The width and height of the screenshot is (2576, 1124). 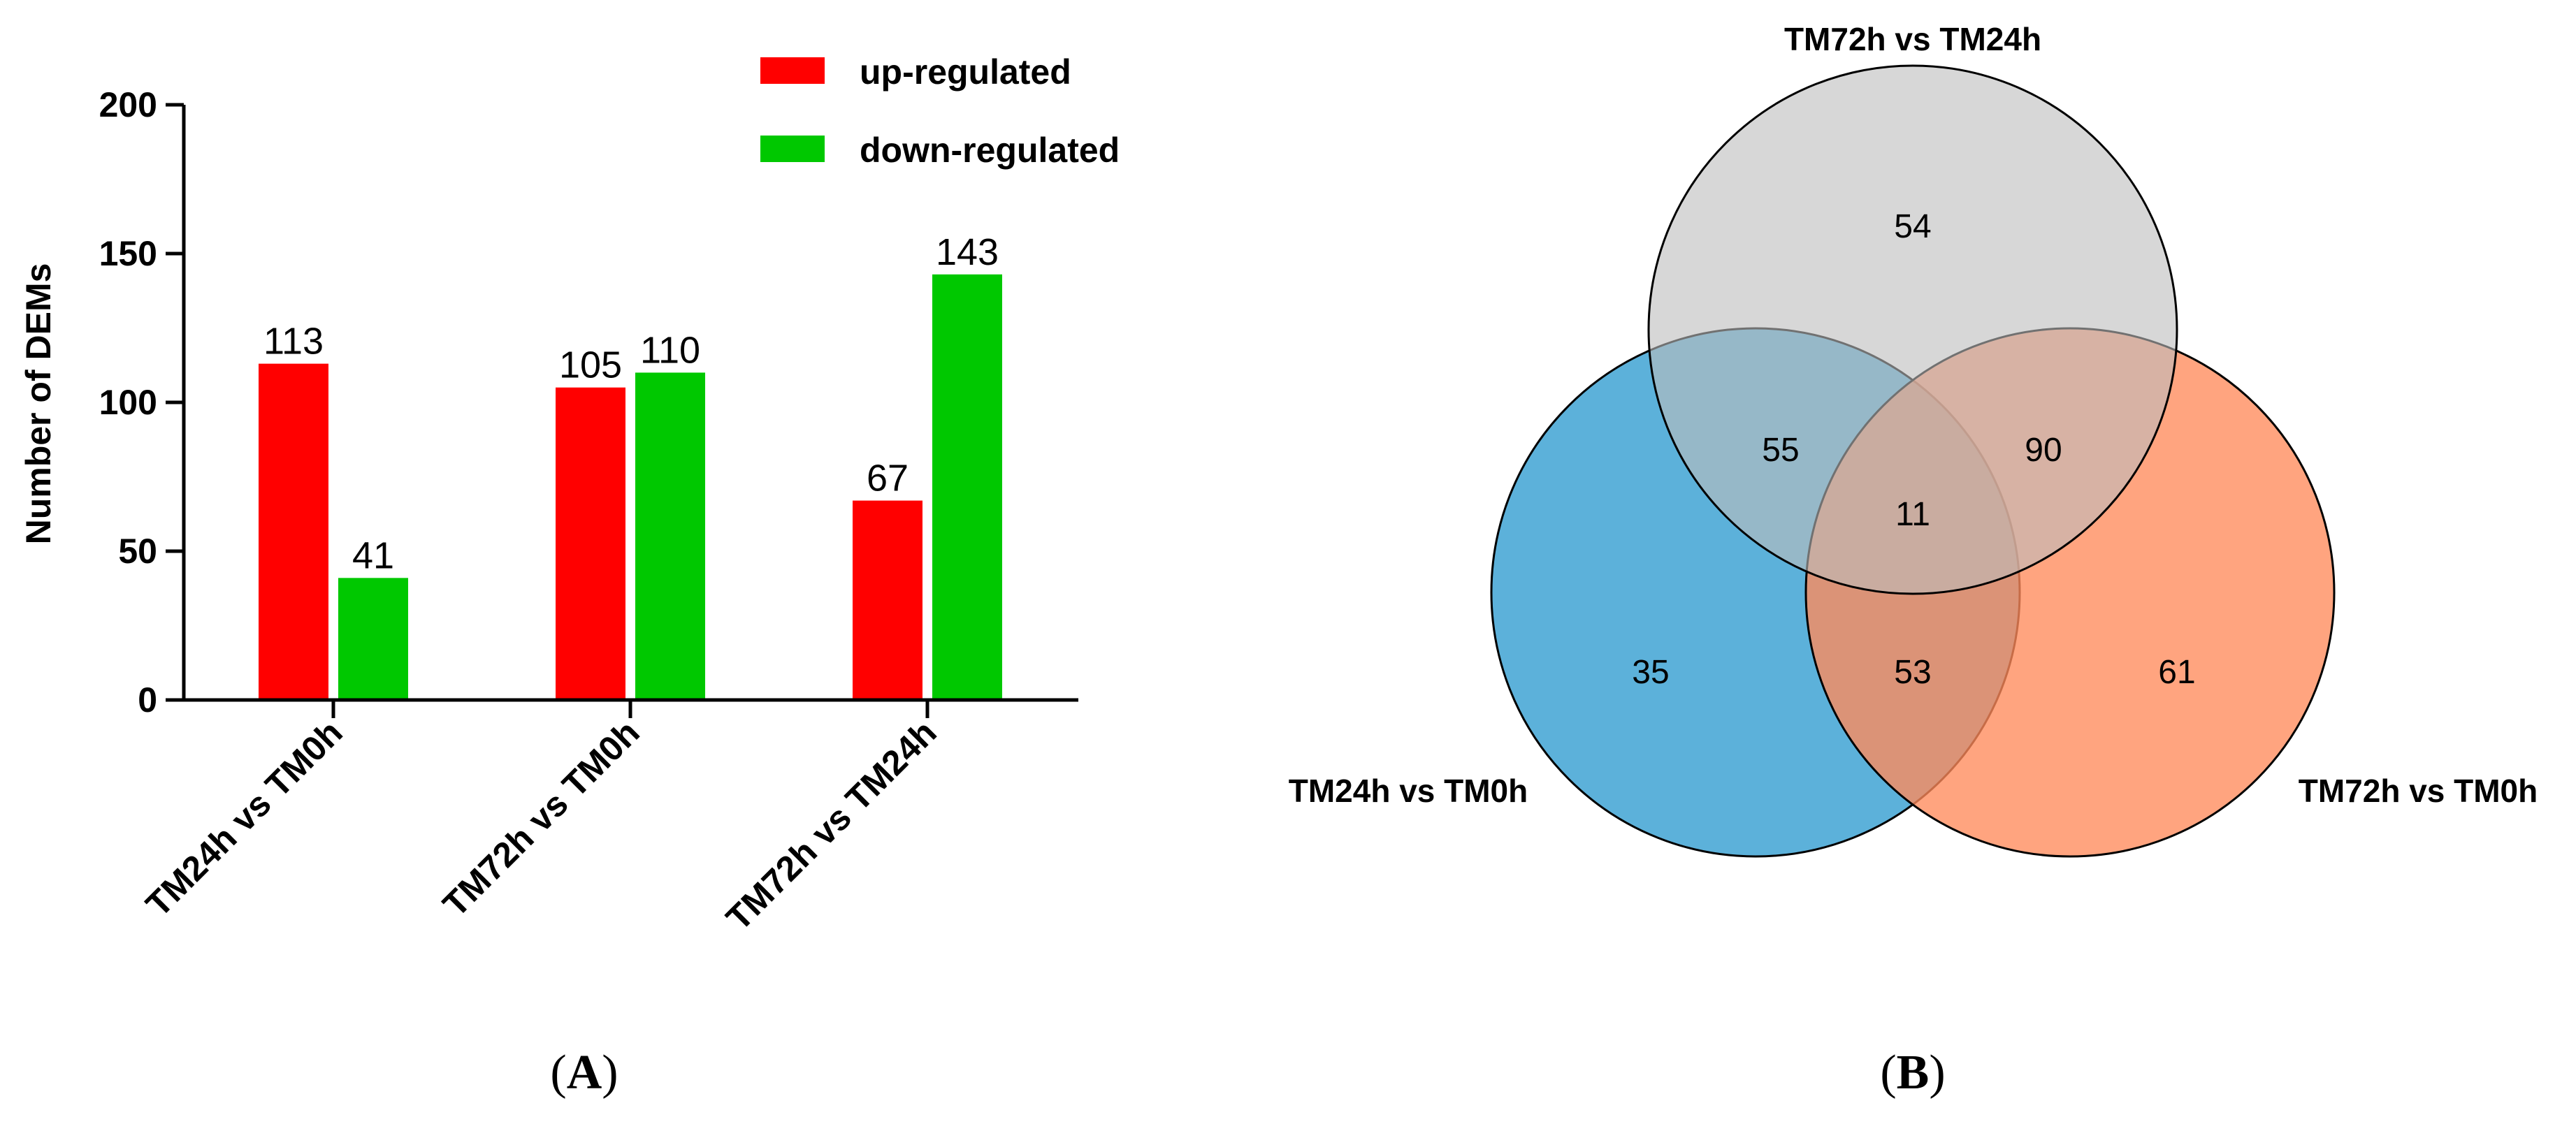 What do you see at coordinates (631, 404) in the screenshot?
I see `bar-data-labels: 113 41 105 110 67 143` at bounding box center [631, 404].